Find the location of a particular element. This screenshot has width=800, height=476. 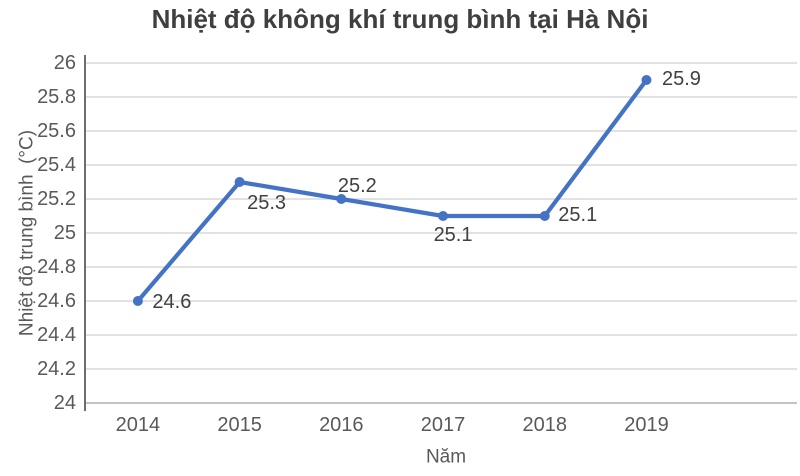

y-tick-label: 25.4 is located at coordinates (56, 165).